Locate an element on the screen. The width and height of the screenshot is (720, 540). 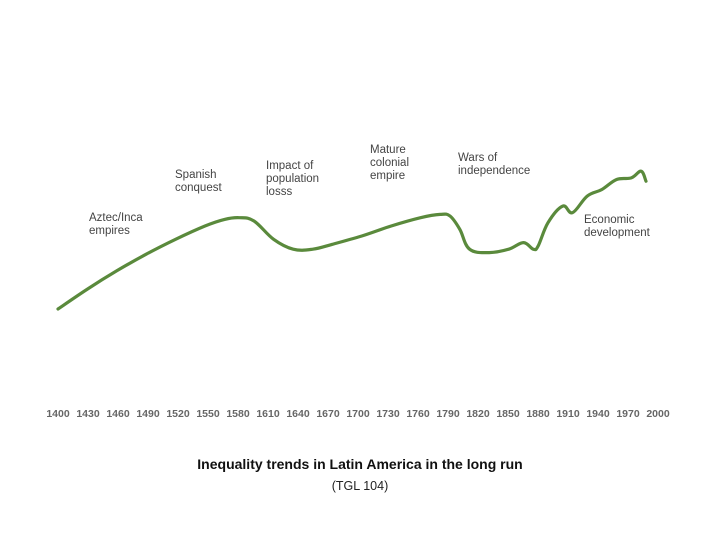
x-tick-label-1790: 1790 is located at coordinates (448, 414).